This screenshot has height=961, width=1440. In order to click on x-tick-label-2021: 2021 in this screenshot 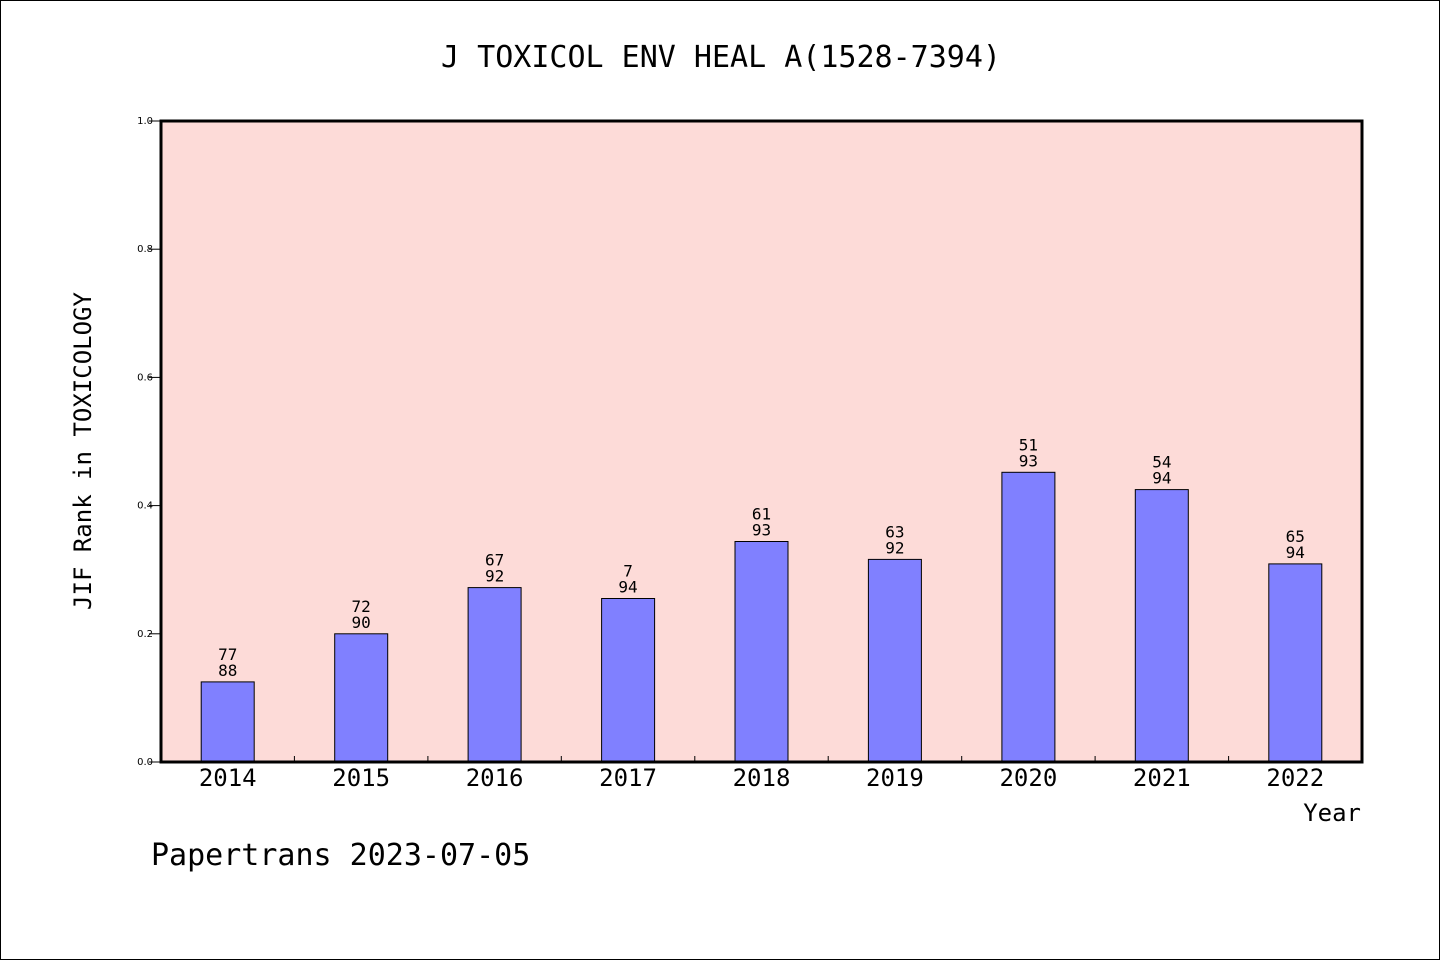, I will do `click(1162, 778)`.